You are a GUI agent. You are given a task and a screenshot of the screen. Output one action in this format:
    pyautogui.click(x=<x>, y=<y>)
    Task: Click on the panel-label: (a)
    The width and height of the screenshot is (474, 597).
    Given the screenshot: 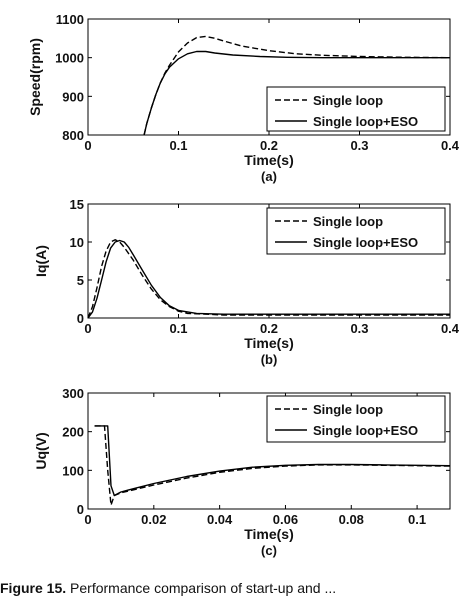 What is the action you would take?
    pyautogui.click(x=269, y=176)
    